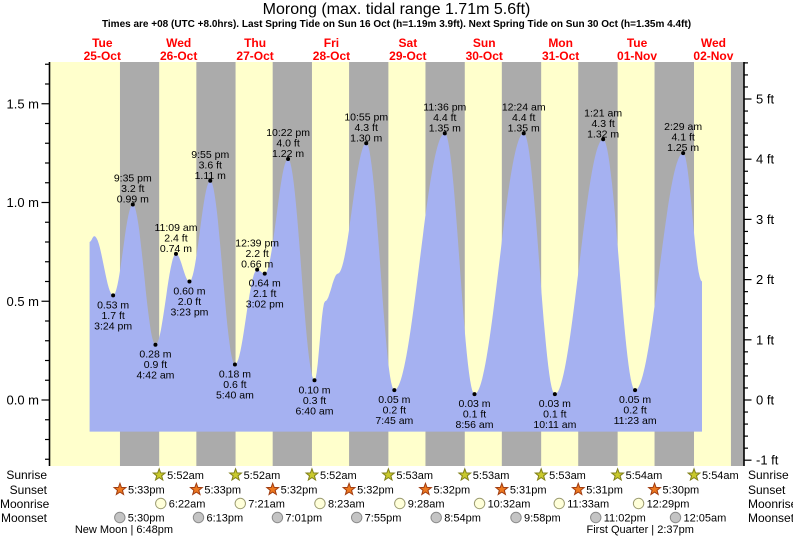 Image resolution: width=793 pixels, height=539 pixels. What do you see at coordinates (146, 519) in the screenshot?
I see `moonset-time: 5:30pm` at bounding box center [146, 519].